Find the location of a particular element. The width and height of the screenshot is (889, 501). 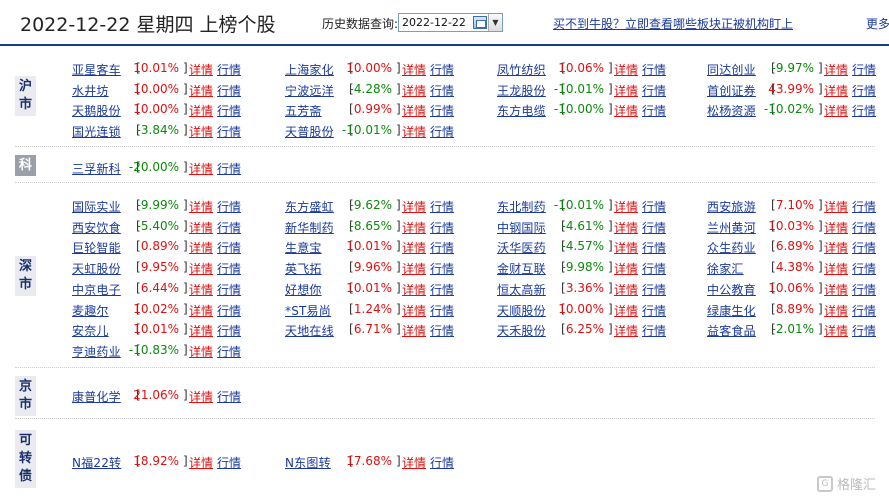

stock-name-link: 沃华医药 is located at coordinates (521, 248).